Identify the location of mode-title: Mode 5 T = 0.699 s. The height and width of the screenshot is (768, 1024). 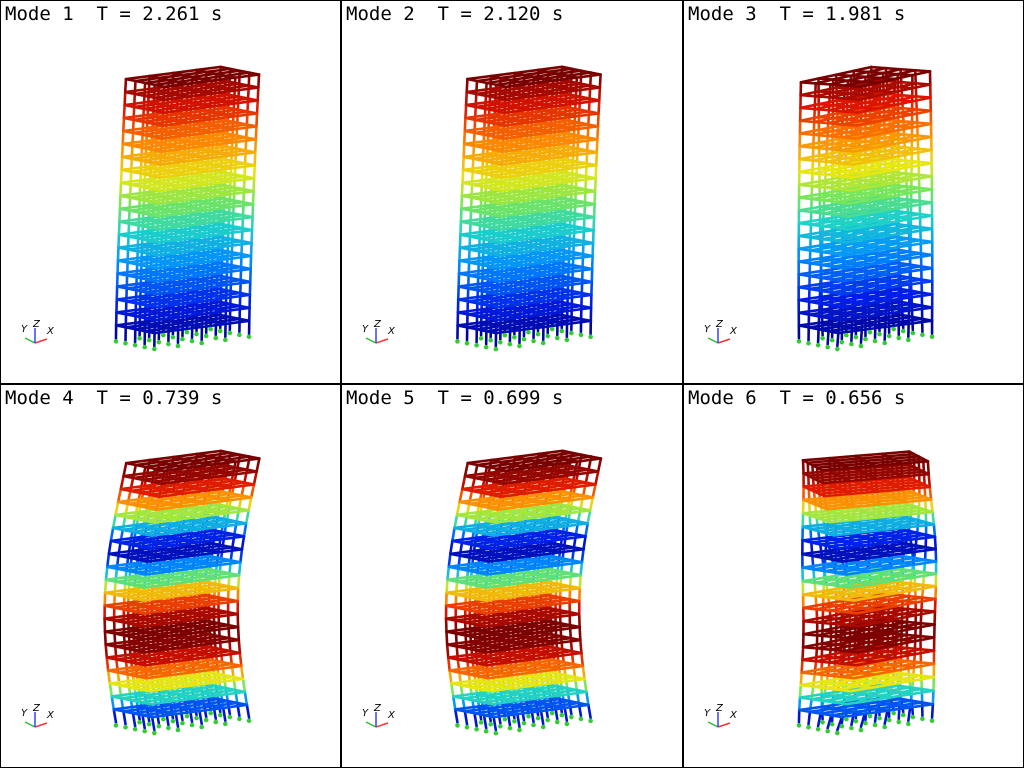
(454, 398).